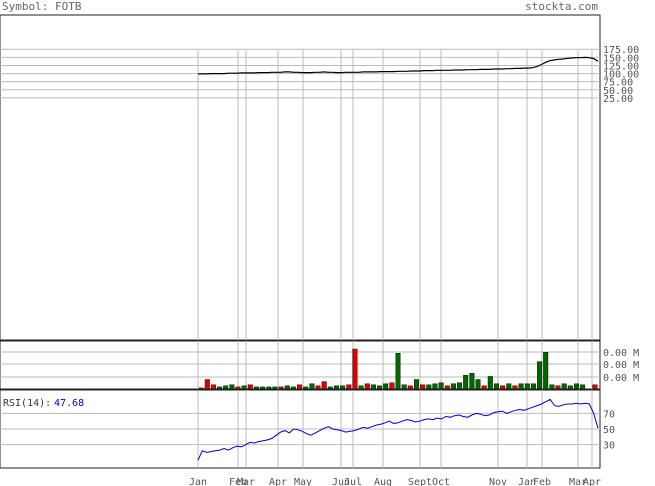 This screenshot has height=486, width=655. Describe the element at coordinates (398, 429) in the screenshot. I see `rsi-line` at that location.